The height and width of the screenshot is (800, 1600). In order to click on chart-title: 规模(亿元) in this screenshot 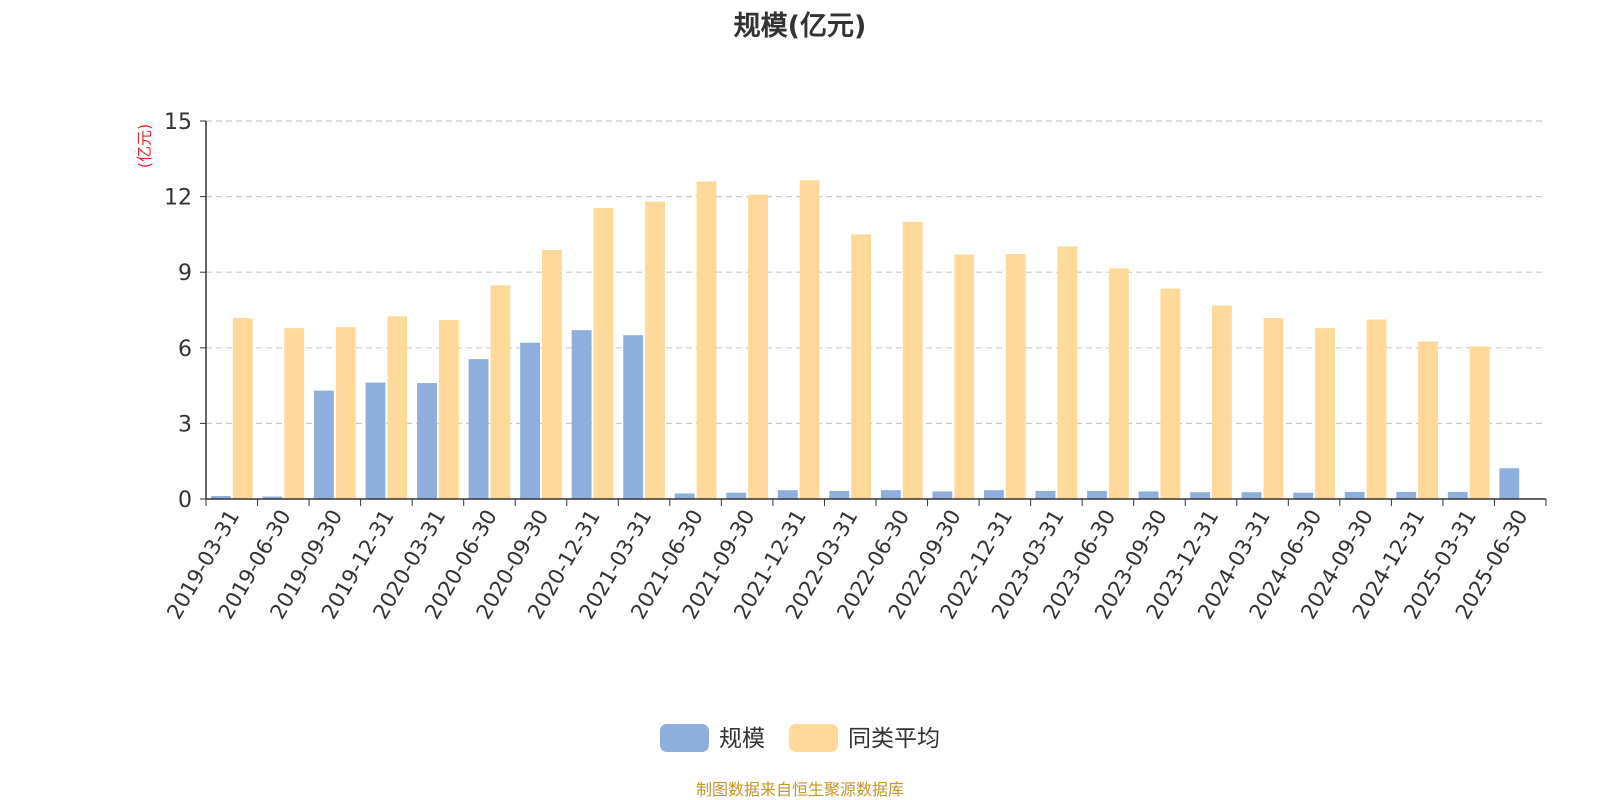, I will do `click(800, 26)`.